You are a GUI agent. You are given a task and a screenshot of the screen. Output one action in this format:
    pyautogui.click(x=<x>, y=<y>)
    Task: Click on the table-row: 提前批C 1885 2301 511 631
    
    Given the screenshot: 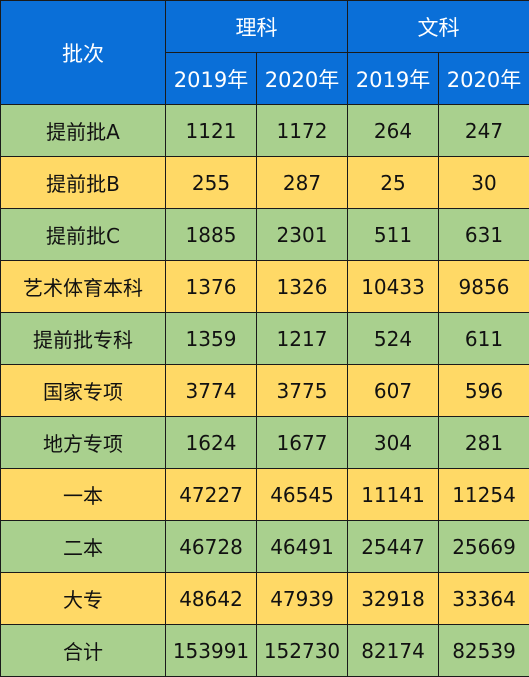 What is the action you would take?
    pyautogui.click(x=264, y=234)
    